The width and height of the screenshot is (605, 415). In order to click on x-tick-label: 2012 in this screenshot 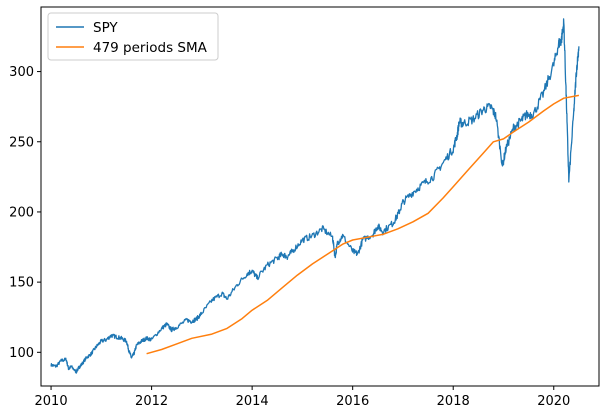, I will do `click(151, 401)`.